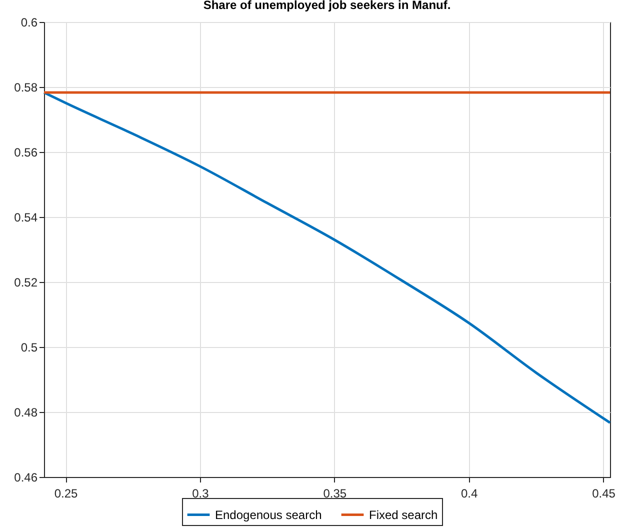 This screenshot has width=624, height=532. I want to click on y-tick-label: 0.54, so click(26, 217).